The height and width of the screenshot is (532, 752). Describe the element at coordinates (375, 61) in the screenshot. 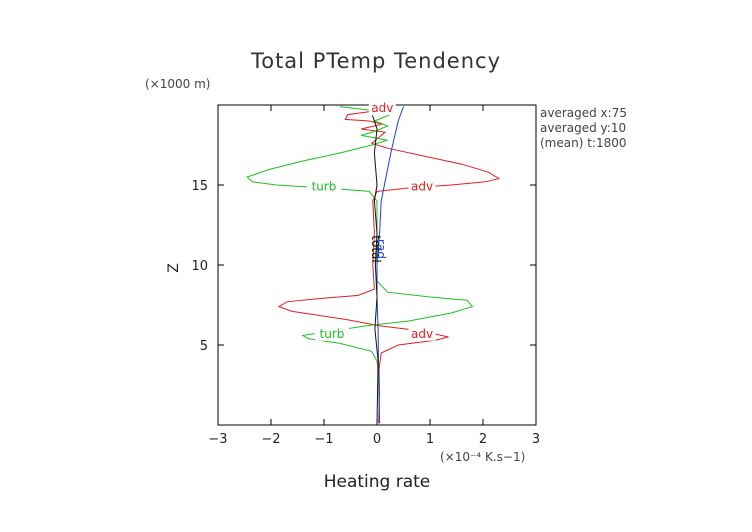

I see `chart-title: Total PTemp Tendency` at that location.